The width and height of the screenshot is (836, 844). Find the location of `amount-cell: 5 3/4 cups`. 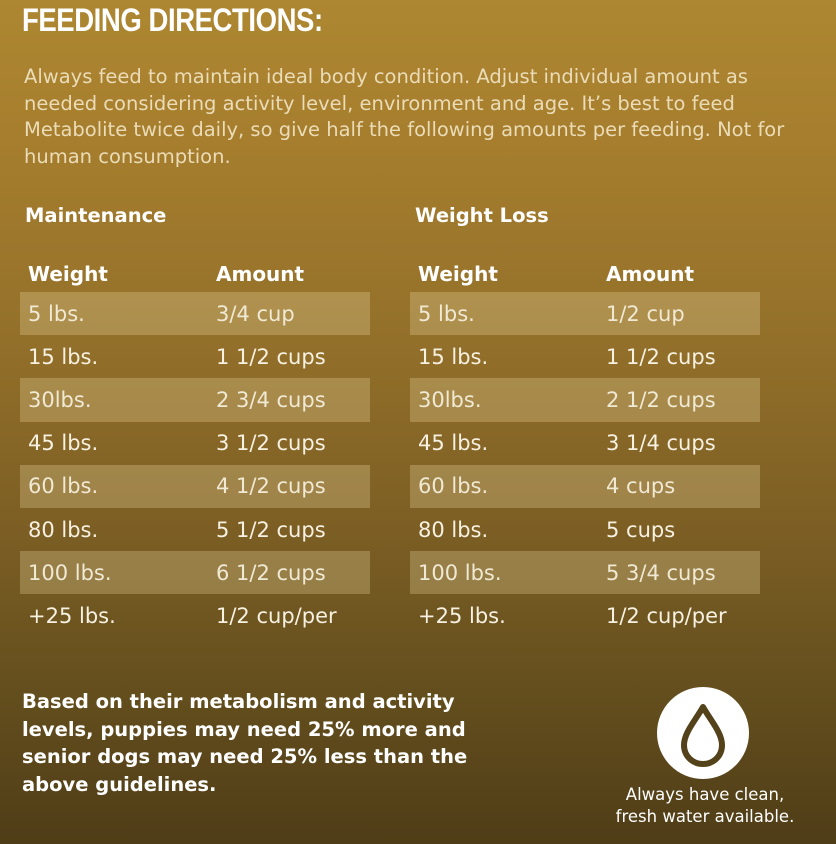

amount-cell: 5 3/4 cups is located at coordinates (661, 572).